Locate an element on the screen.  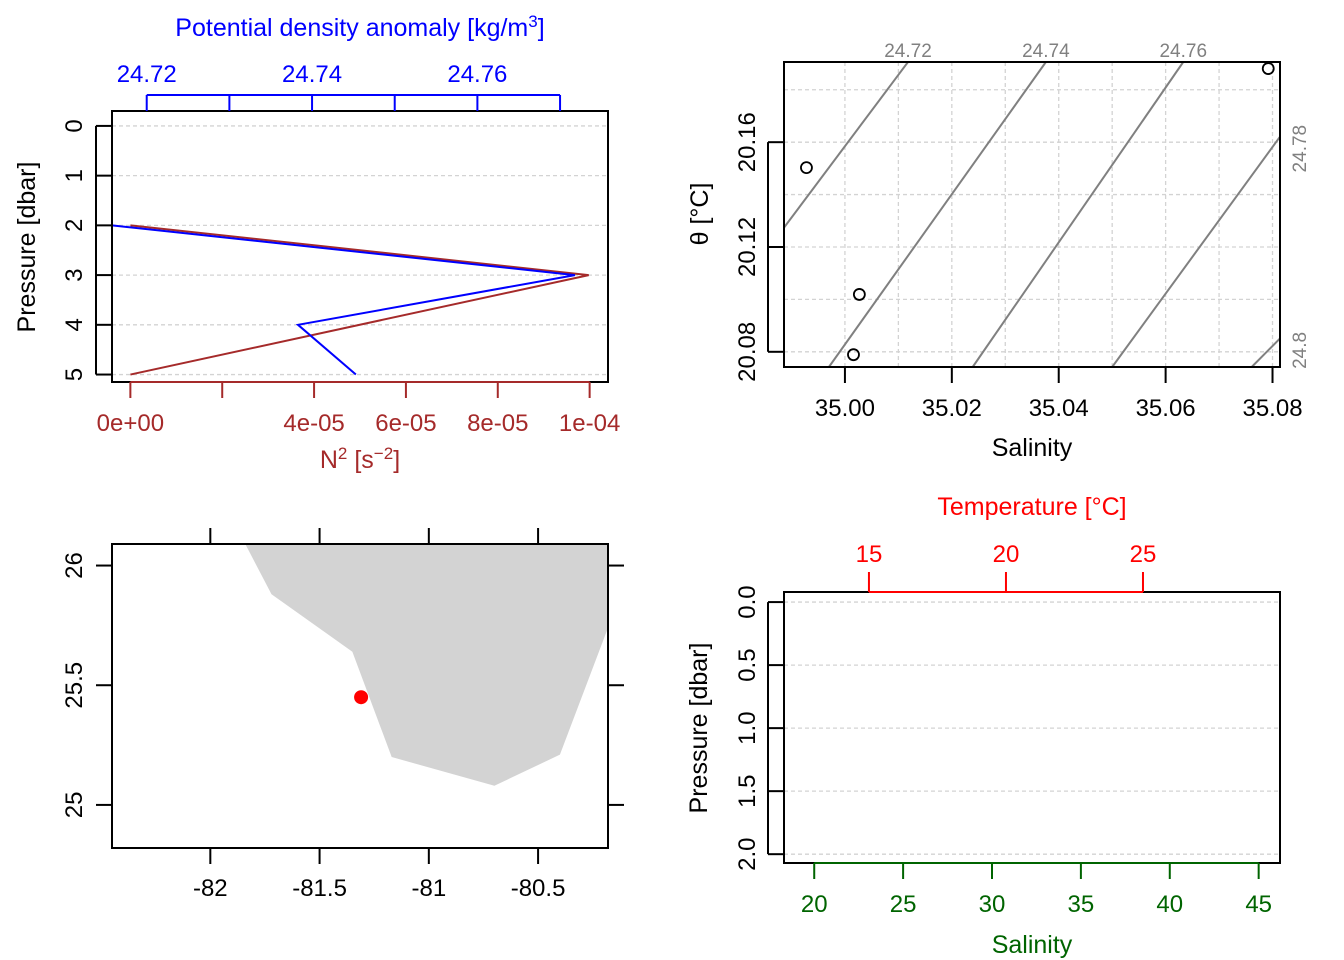
density-tick-label: 24.72 is located at coordinates (147, 74).